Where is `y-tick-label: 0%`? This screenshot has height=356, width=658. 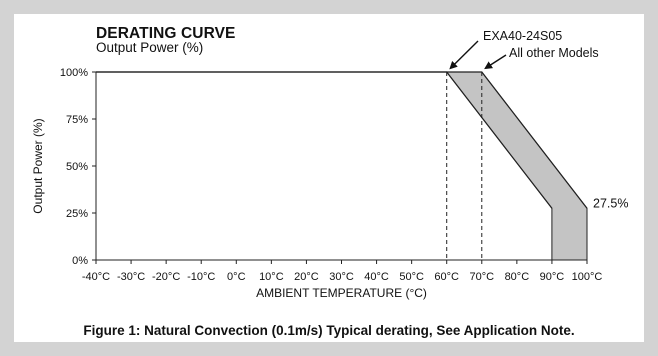
y-tick-label: 0% is located at coordinates (80, 261).